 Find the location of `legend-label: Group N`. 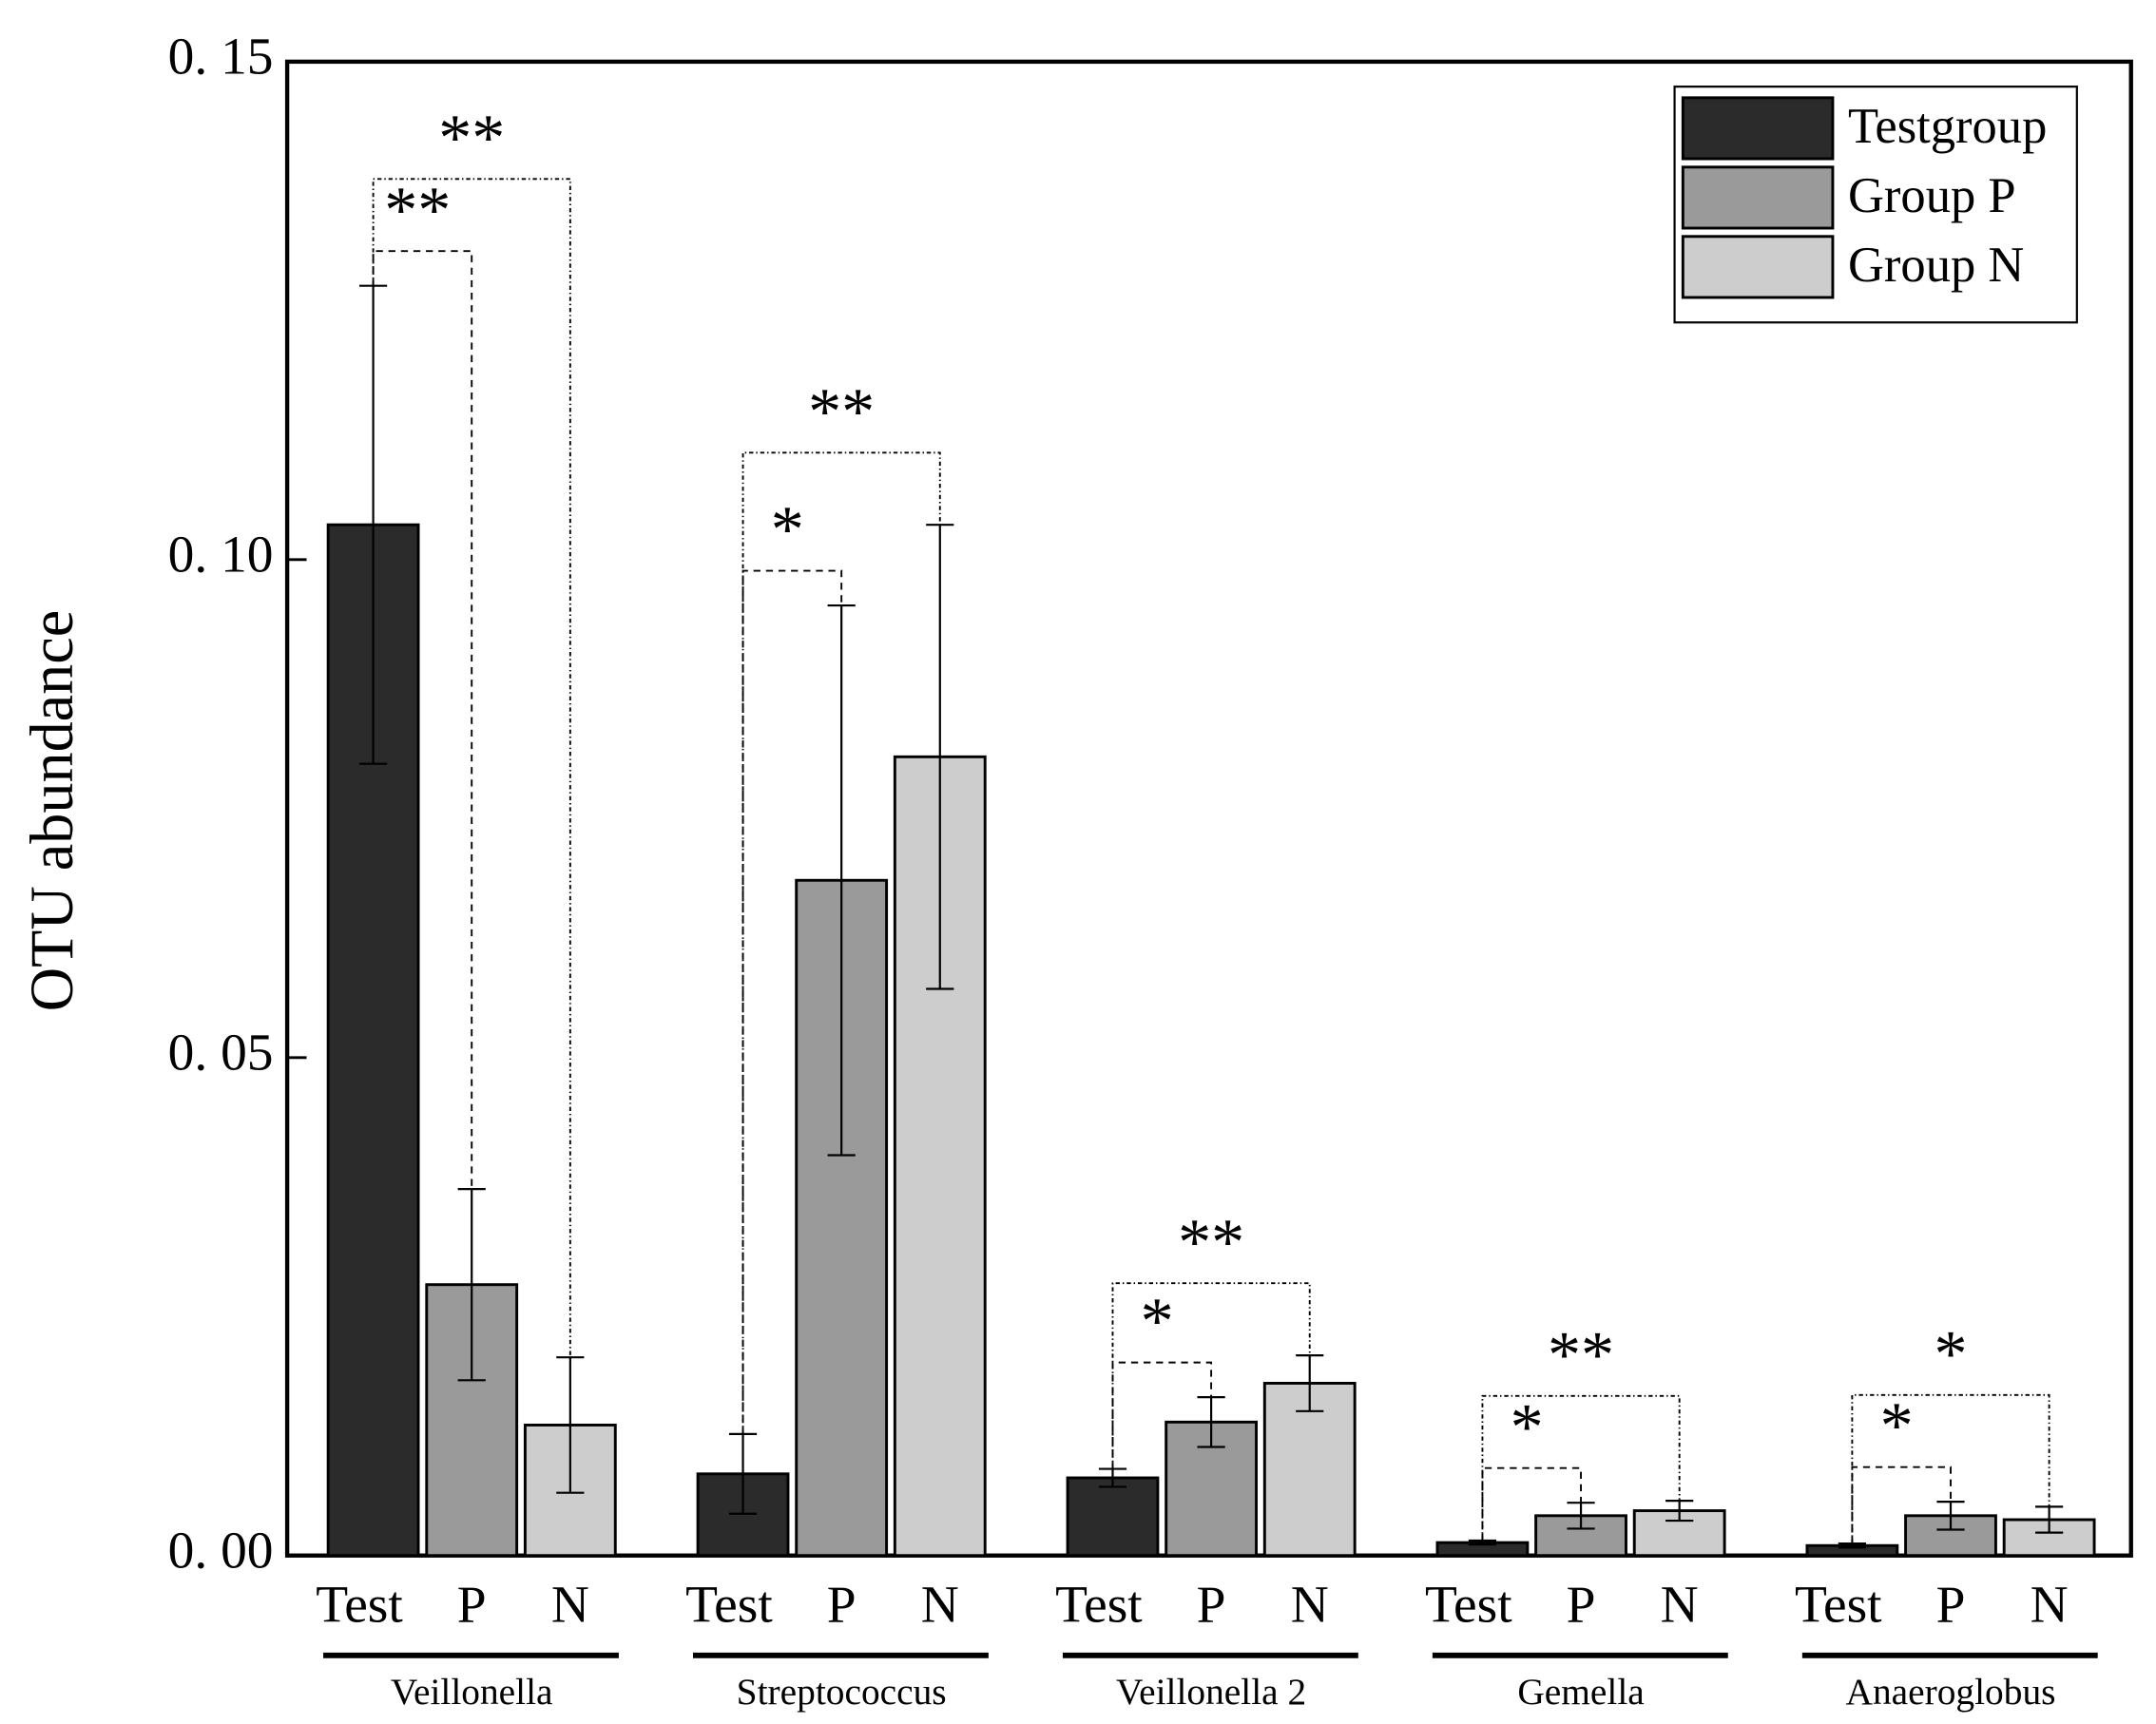

legend-label: Group N is located at coordinates (1936, 266).